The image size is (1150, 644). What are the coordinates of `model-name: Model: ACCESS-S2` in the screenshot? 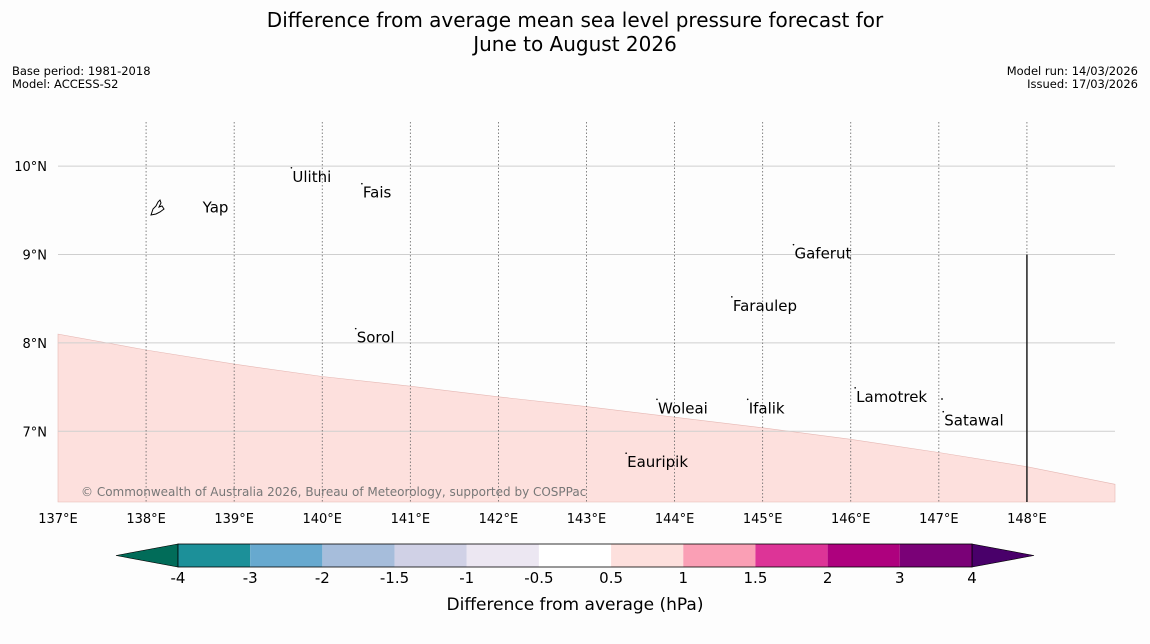 It's located at (65, 84).